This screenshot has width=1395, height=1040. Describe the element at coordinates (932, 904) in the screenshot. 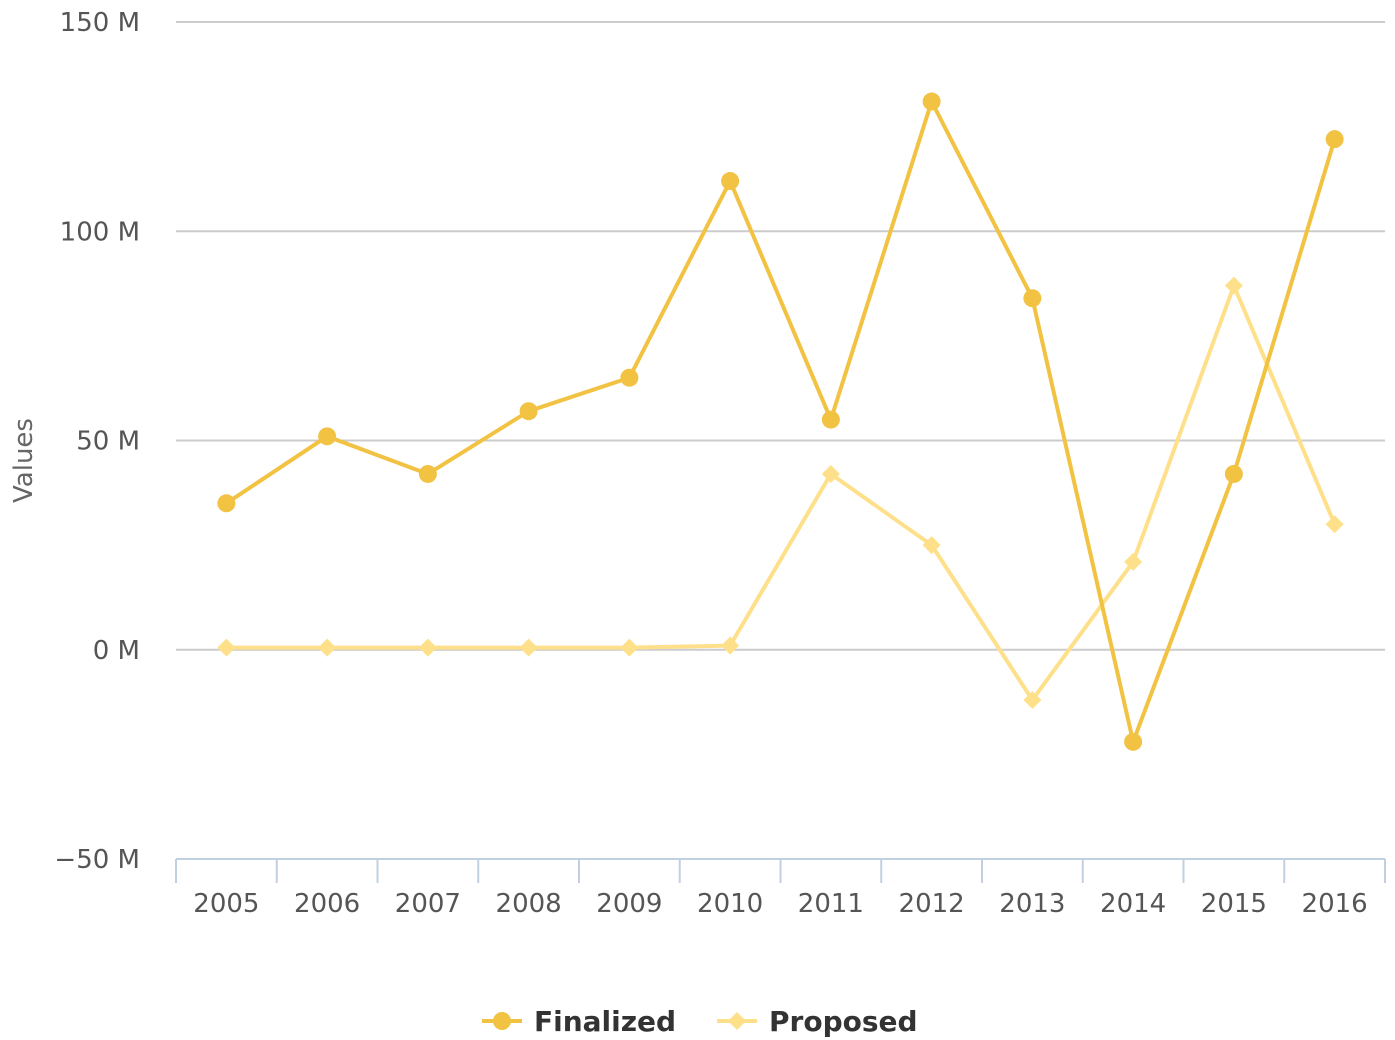

I see `x-tick-label: 2012` at that location.